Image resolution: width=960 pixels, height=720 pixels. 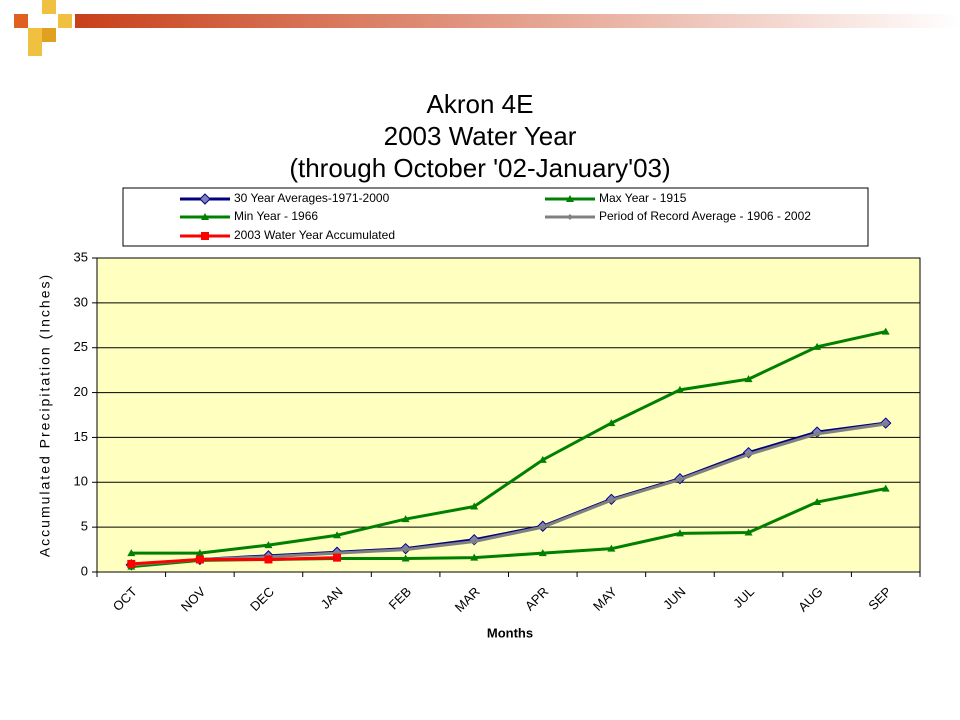 I want to click on x-tick-label: JUN, so click(x=674, y=598).